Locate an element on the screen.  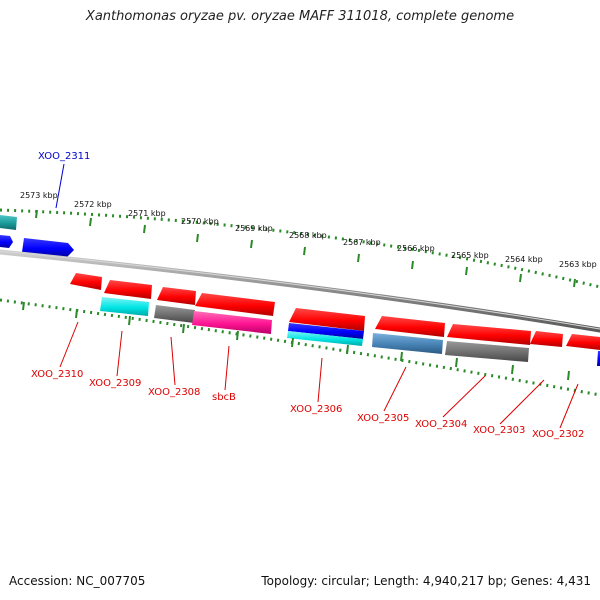
scale-label: 2568 kbp is located at coordinates (308, 235).